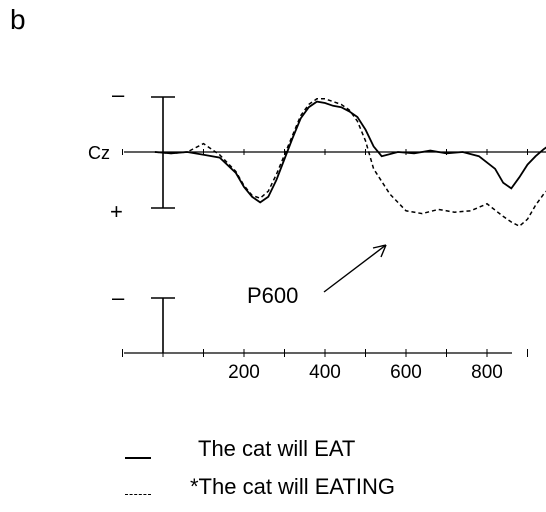 The width and height of the screenshot is (546, 512). Describe the element at coordinates (292, 486) in the screenshot. I see `legend-label-eating: *The cat will EATING` at that location.